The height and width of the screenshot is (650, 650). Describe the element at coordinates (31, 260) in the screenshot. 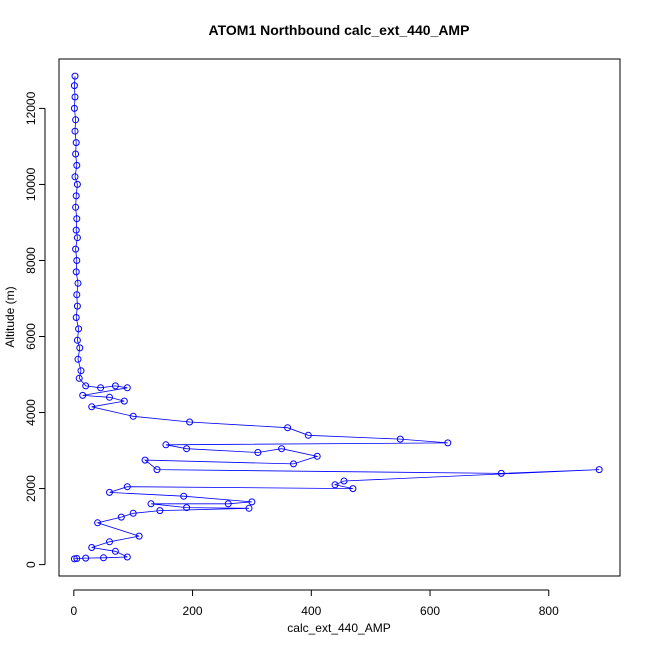

I see `y-tick-label: 8000` at that location.